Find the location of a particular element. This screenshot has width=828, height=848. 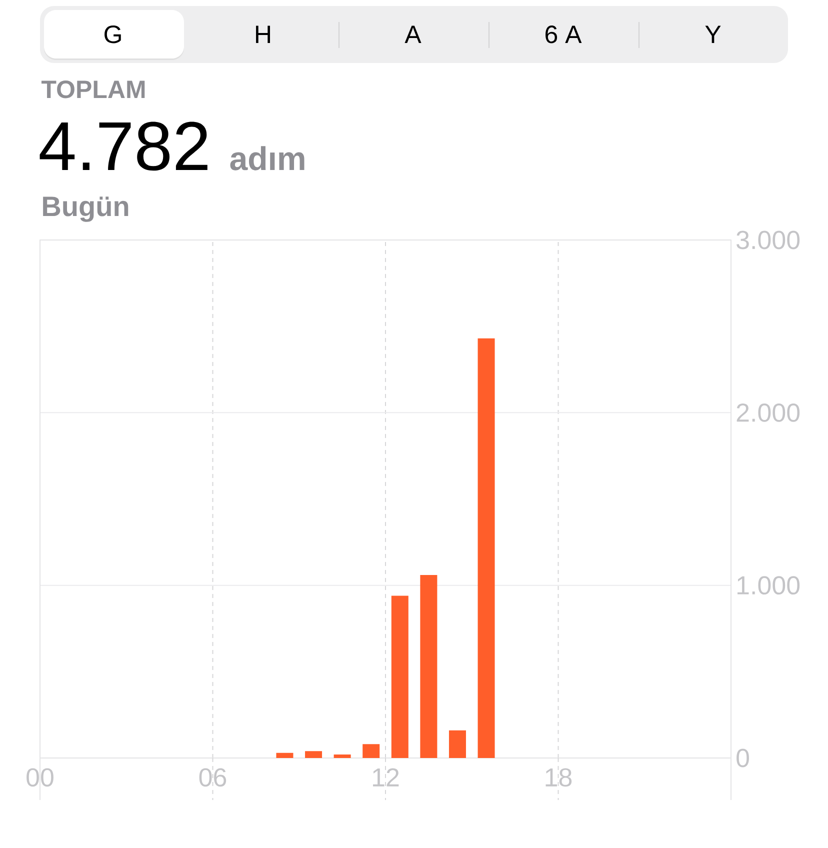

y-tick-label: 3.000 is located at coordinates (768, 240).